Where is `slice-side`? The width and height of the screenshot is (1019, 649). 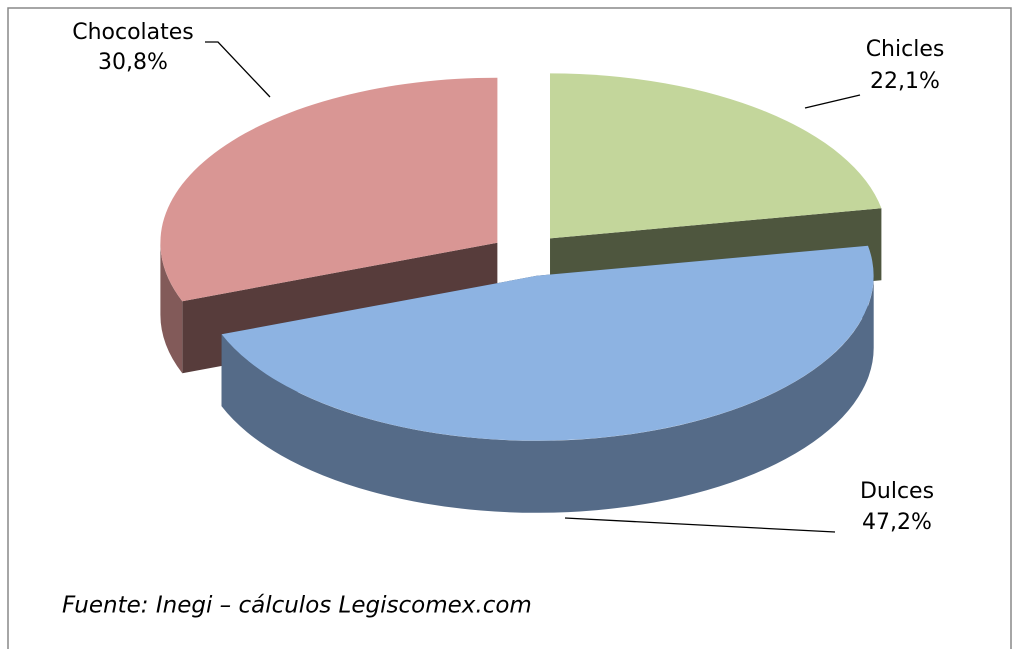 slice-side is located at coordinates (171, 308).